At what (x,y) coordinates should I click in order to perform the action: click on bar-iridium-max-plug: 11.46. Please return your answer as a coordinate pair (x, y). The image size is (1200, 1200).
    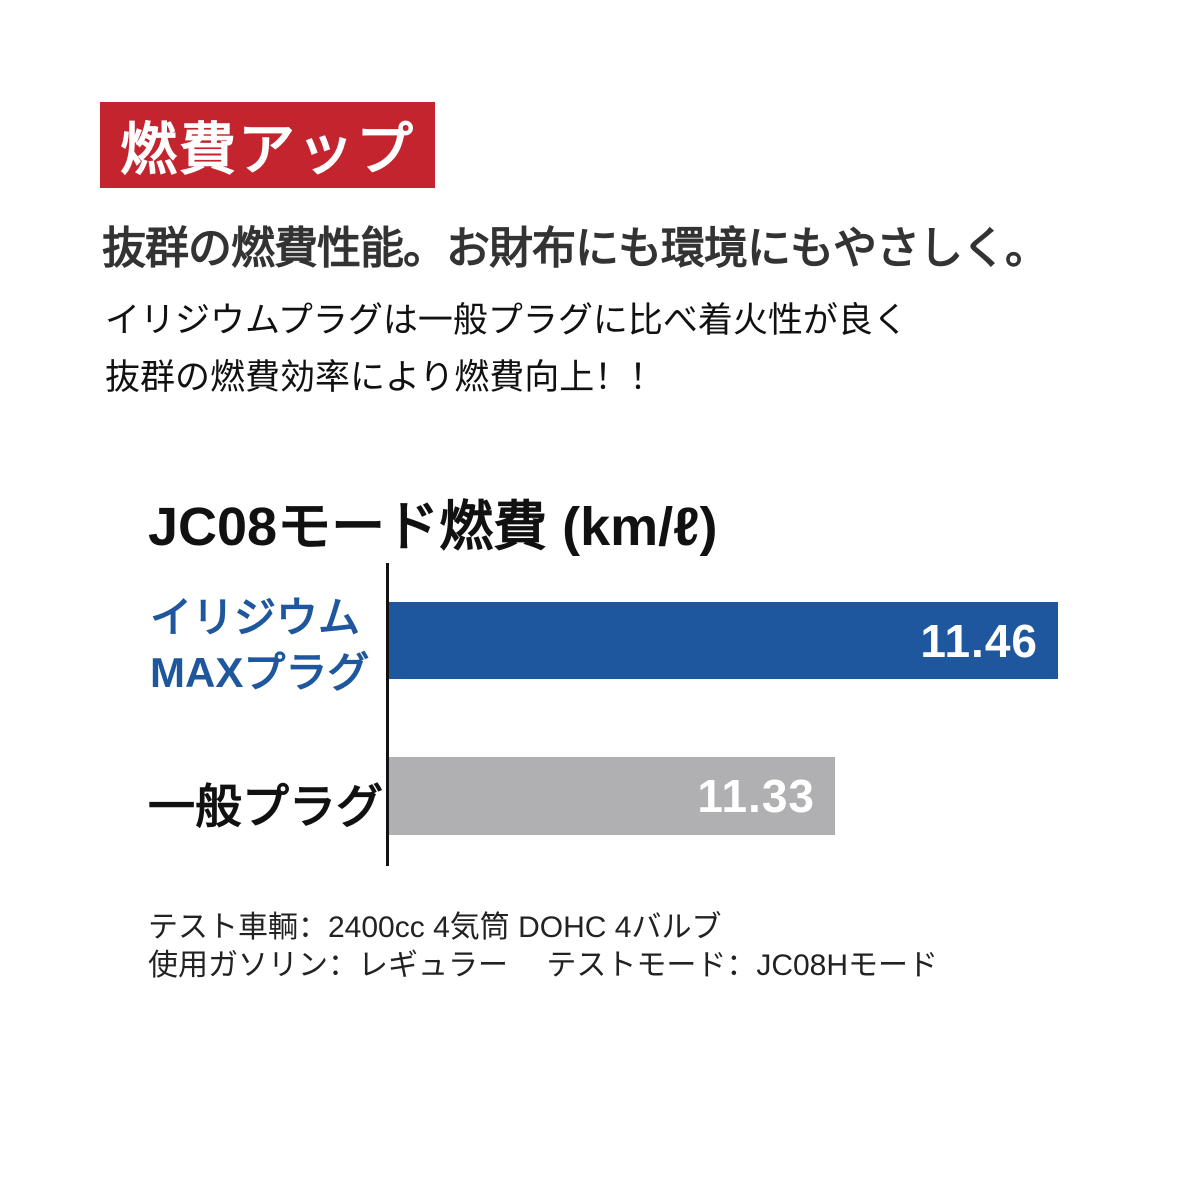
    Looking at the image, I should click on (723, 640).